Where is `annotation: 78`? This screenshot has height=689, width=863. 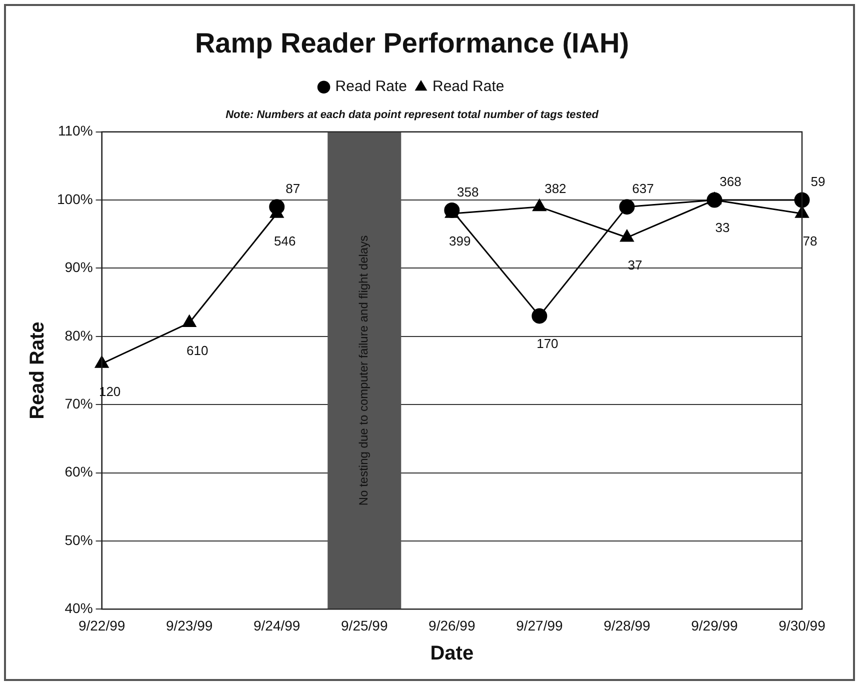
annotation: 78 is located at coordinates (810, 241).